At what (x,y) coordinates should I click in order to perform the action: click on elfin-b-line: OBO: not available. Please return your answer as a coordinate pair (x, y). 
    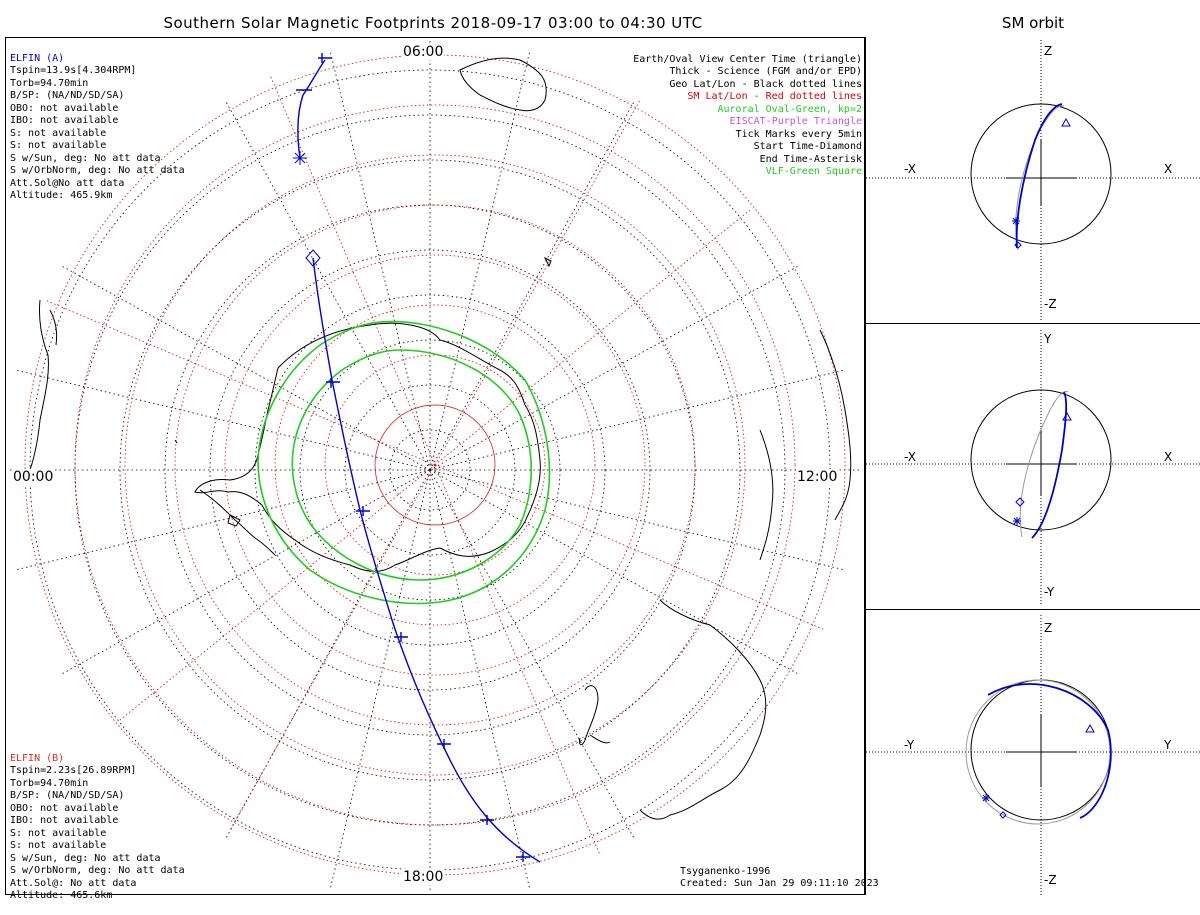
    Looking at the image, I should click on (64, 808).